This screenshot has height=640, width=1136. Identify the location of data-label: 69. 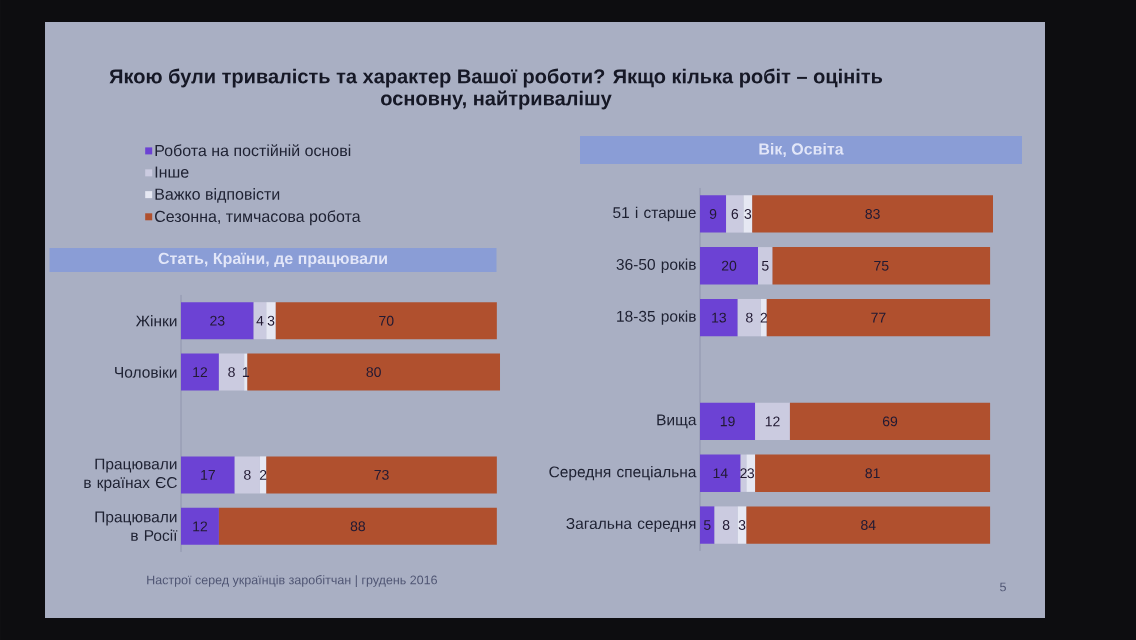
(890, 421).